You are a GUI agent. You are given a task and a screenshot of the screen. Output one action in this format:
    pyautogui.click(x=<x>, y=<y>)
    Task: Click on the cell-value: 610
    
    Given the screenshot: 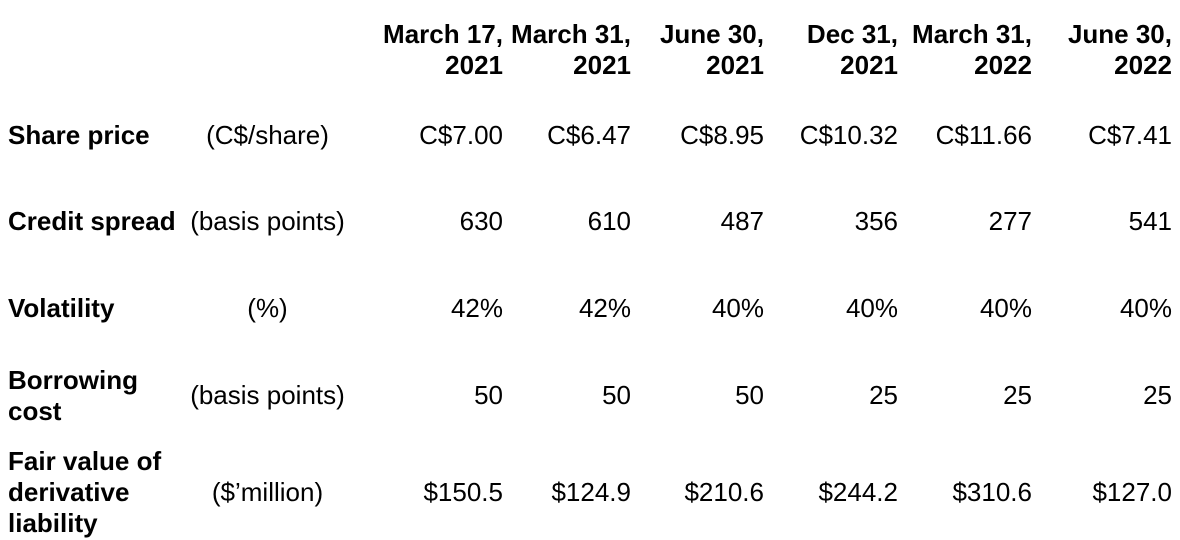 What is the action you would take?
    pyautogui.click(x=609, y=221)
    